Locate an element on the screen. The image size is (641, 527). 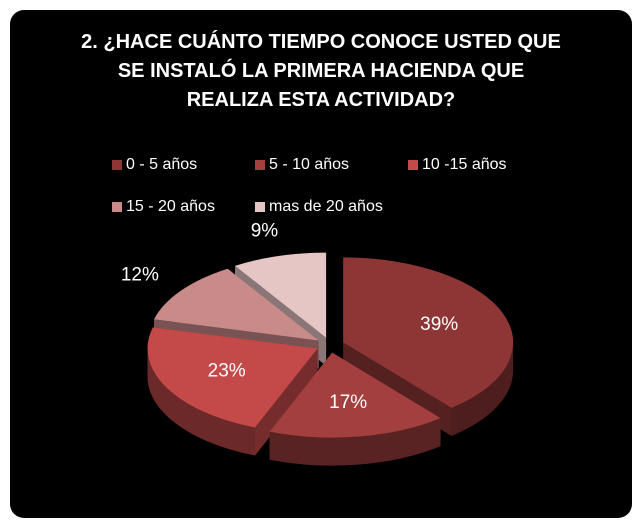
data-label: 9% is located at coordinates (265, 231).